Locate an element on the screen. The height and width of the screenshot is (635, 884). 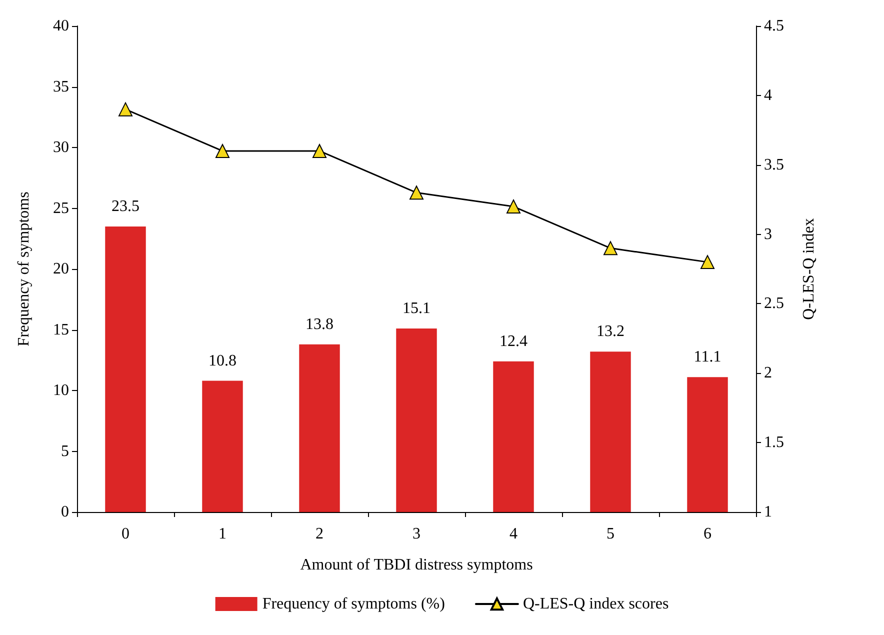
y-tick-label: 40 is located at coordinates (61, 26).